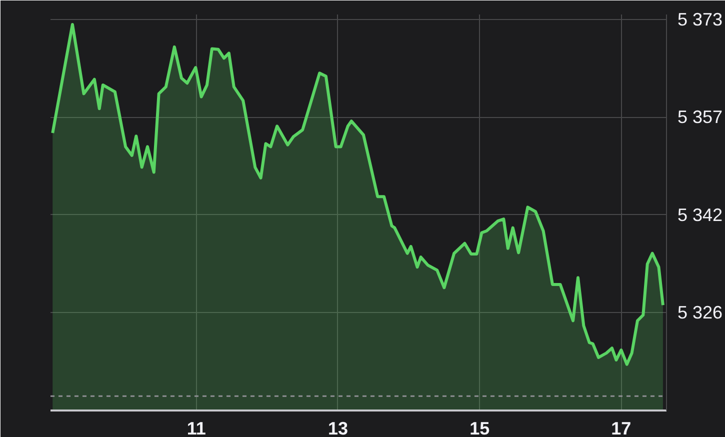  I want to click on y-tick-label: 5 326, so click(700, 312).